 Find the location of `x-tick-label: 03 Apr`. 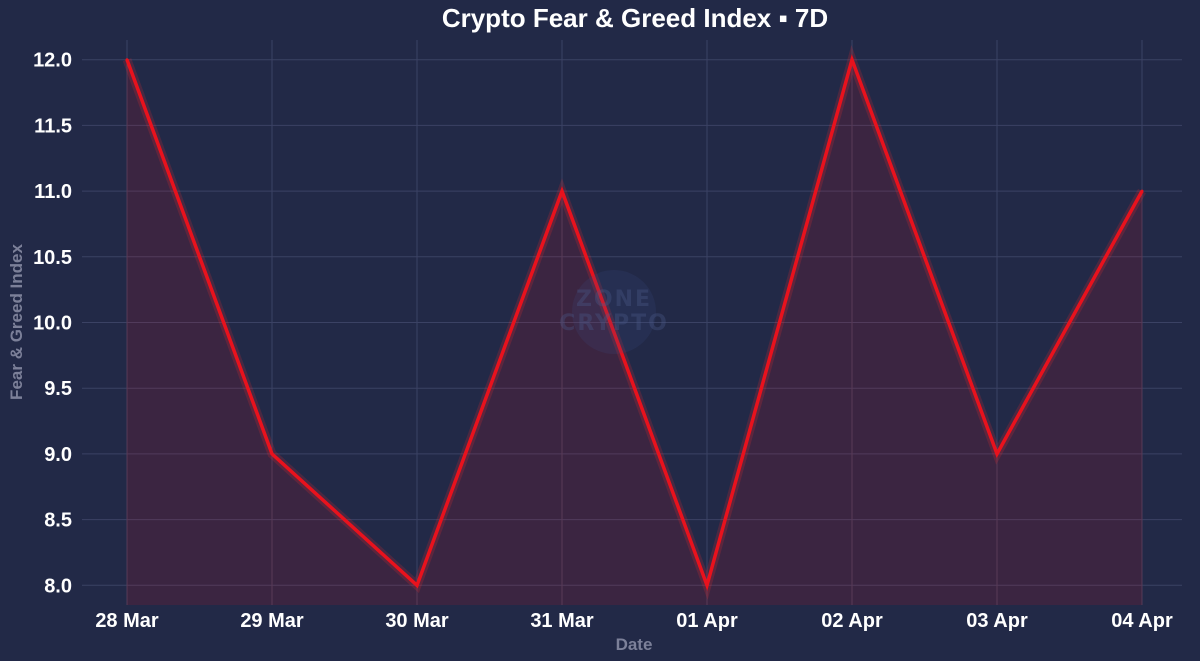

x-tick-label: 03 Apr is located at coordinates (997, 621).